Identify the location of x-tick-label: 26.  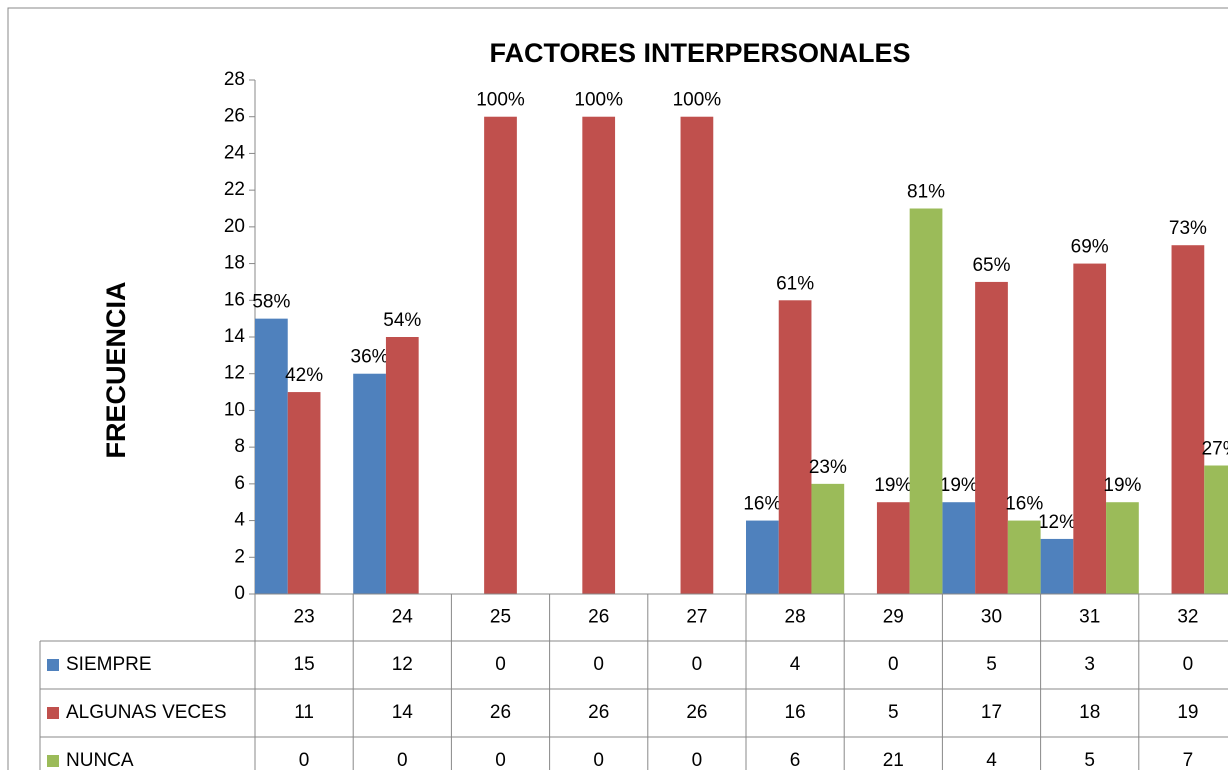
(598, 617).